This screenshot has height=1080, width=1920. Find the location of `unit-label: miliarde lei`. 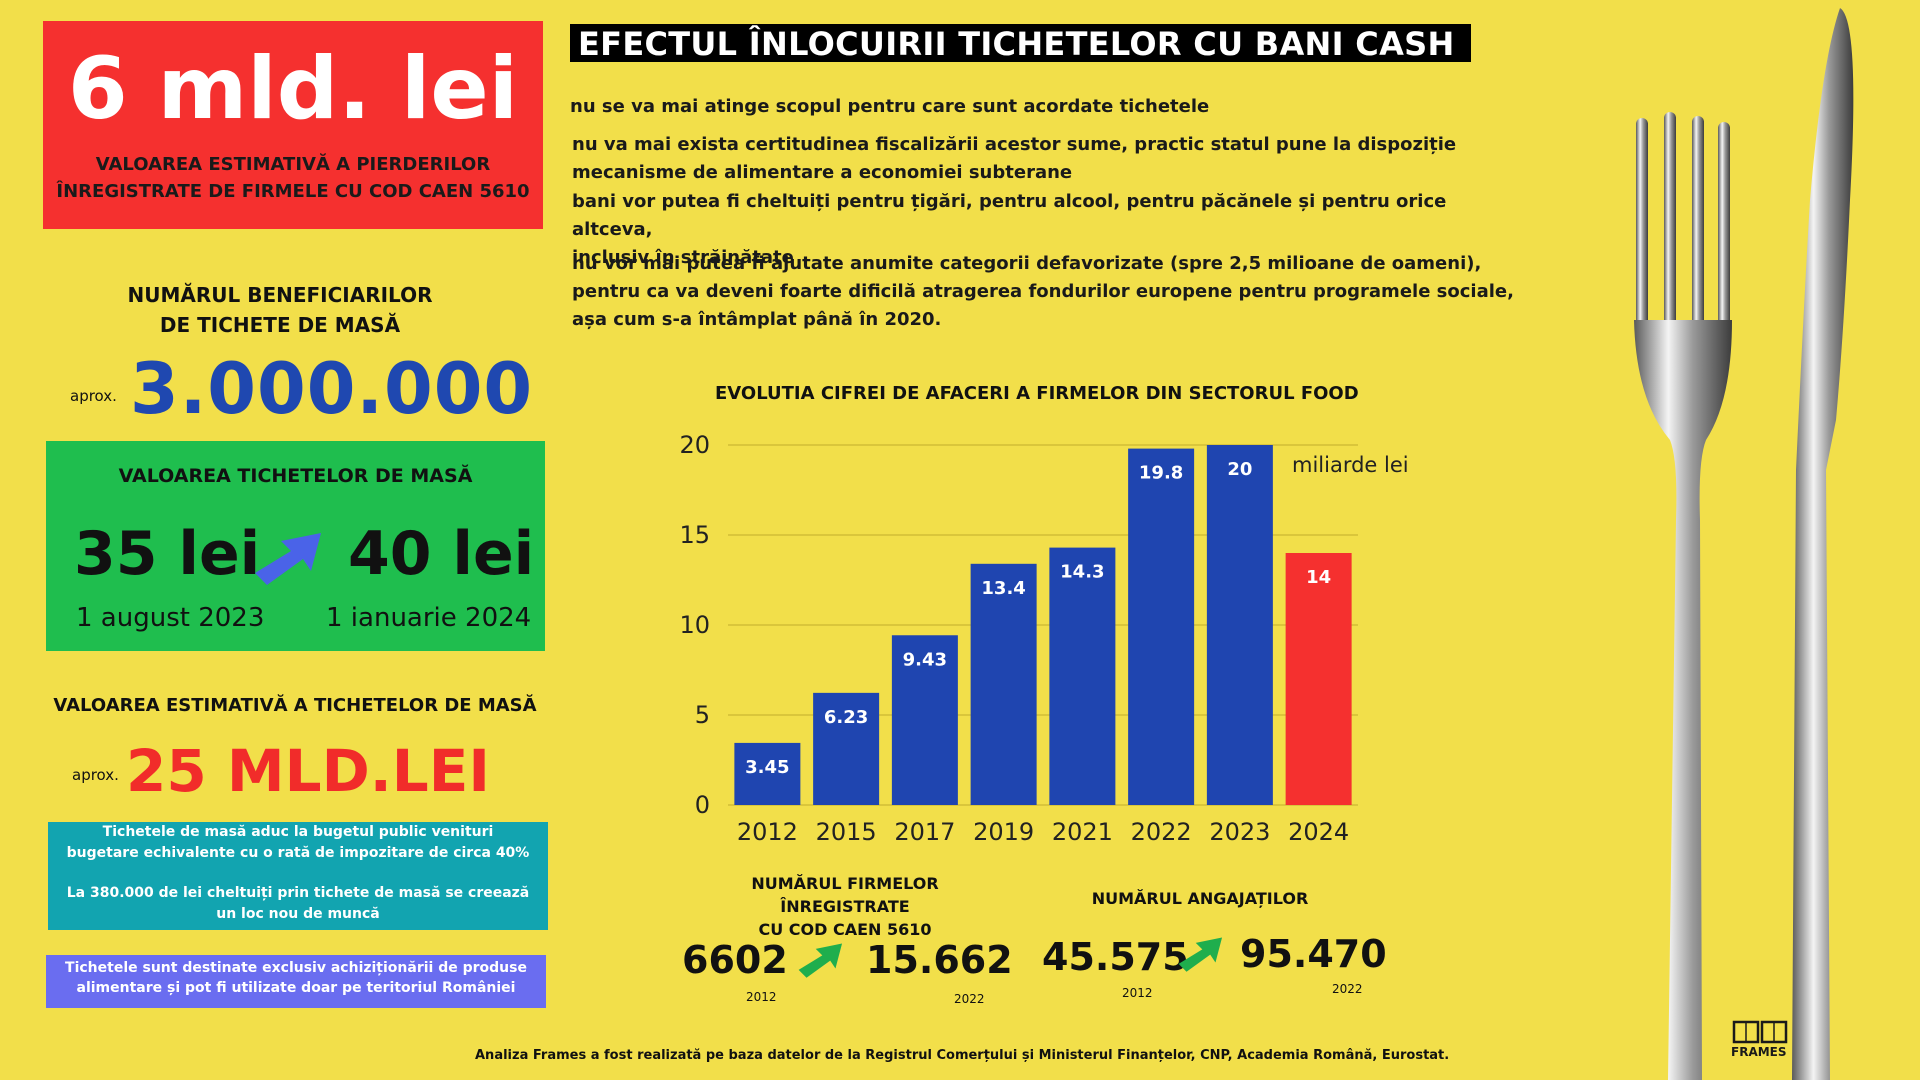

unit-label: miliarde lei is located at coordinates (1350, 465).